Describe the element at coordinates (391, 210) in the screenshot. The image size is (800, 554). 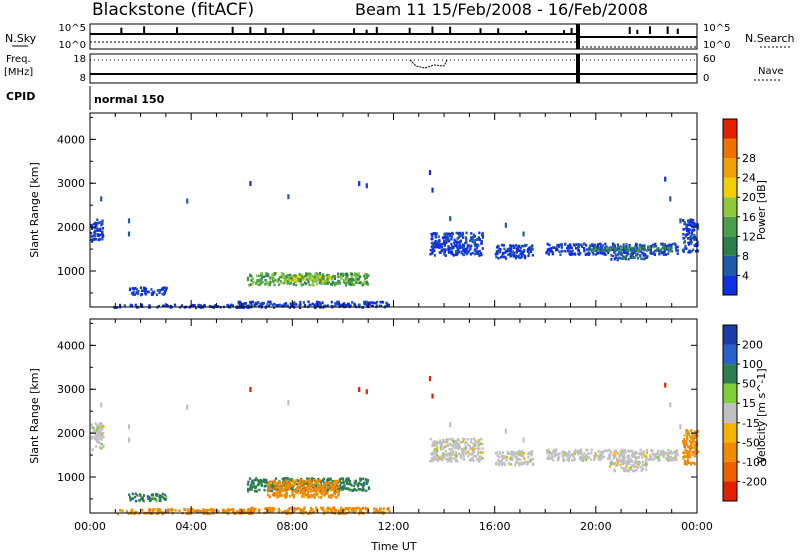
I see `sparse-echoes` at that location.